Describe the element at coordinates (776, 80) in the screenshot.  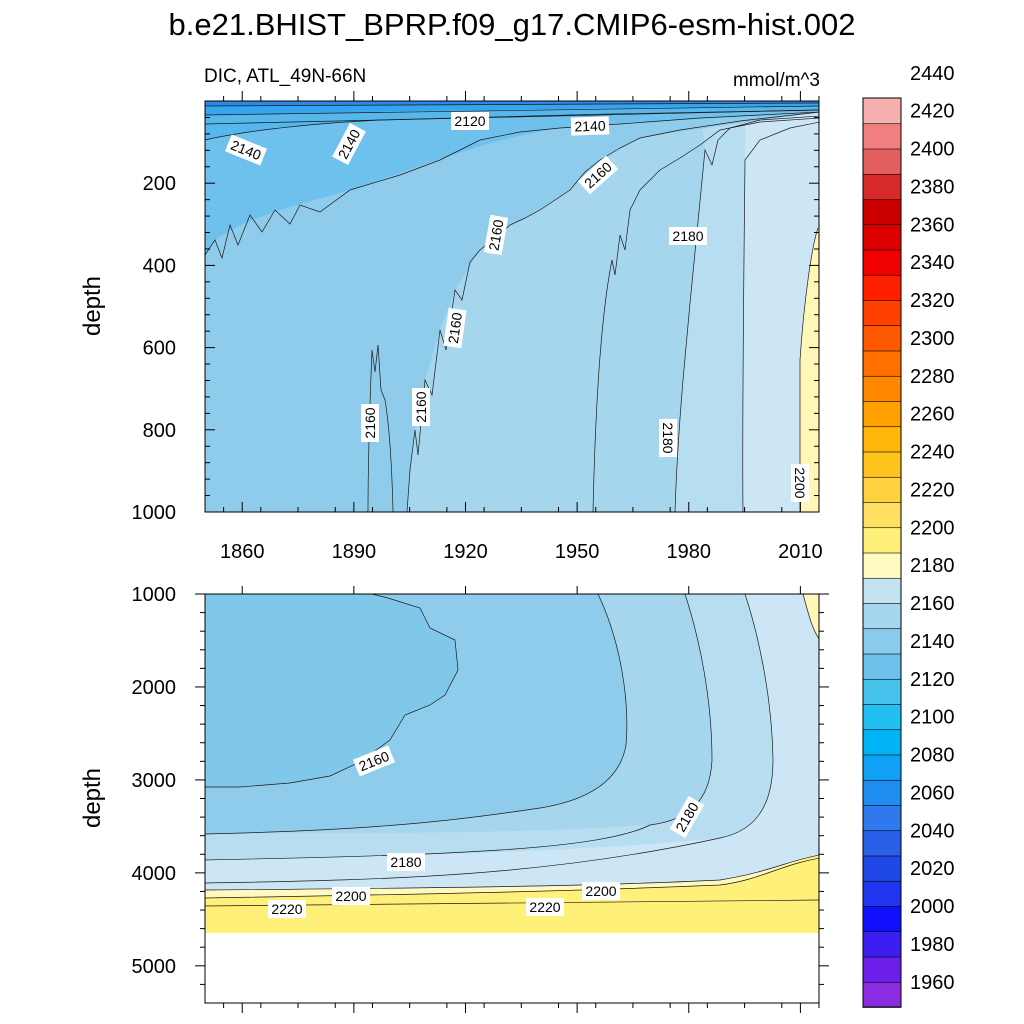
I see `units-label: mmol/m^3` at that location.